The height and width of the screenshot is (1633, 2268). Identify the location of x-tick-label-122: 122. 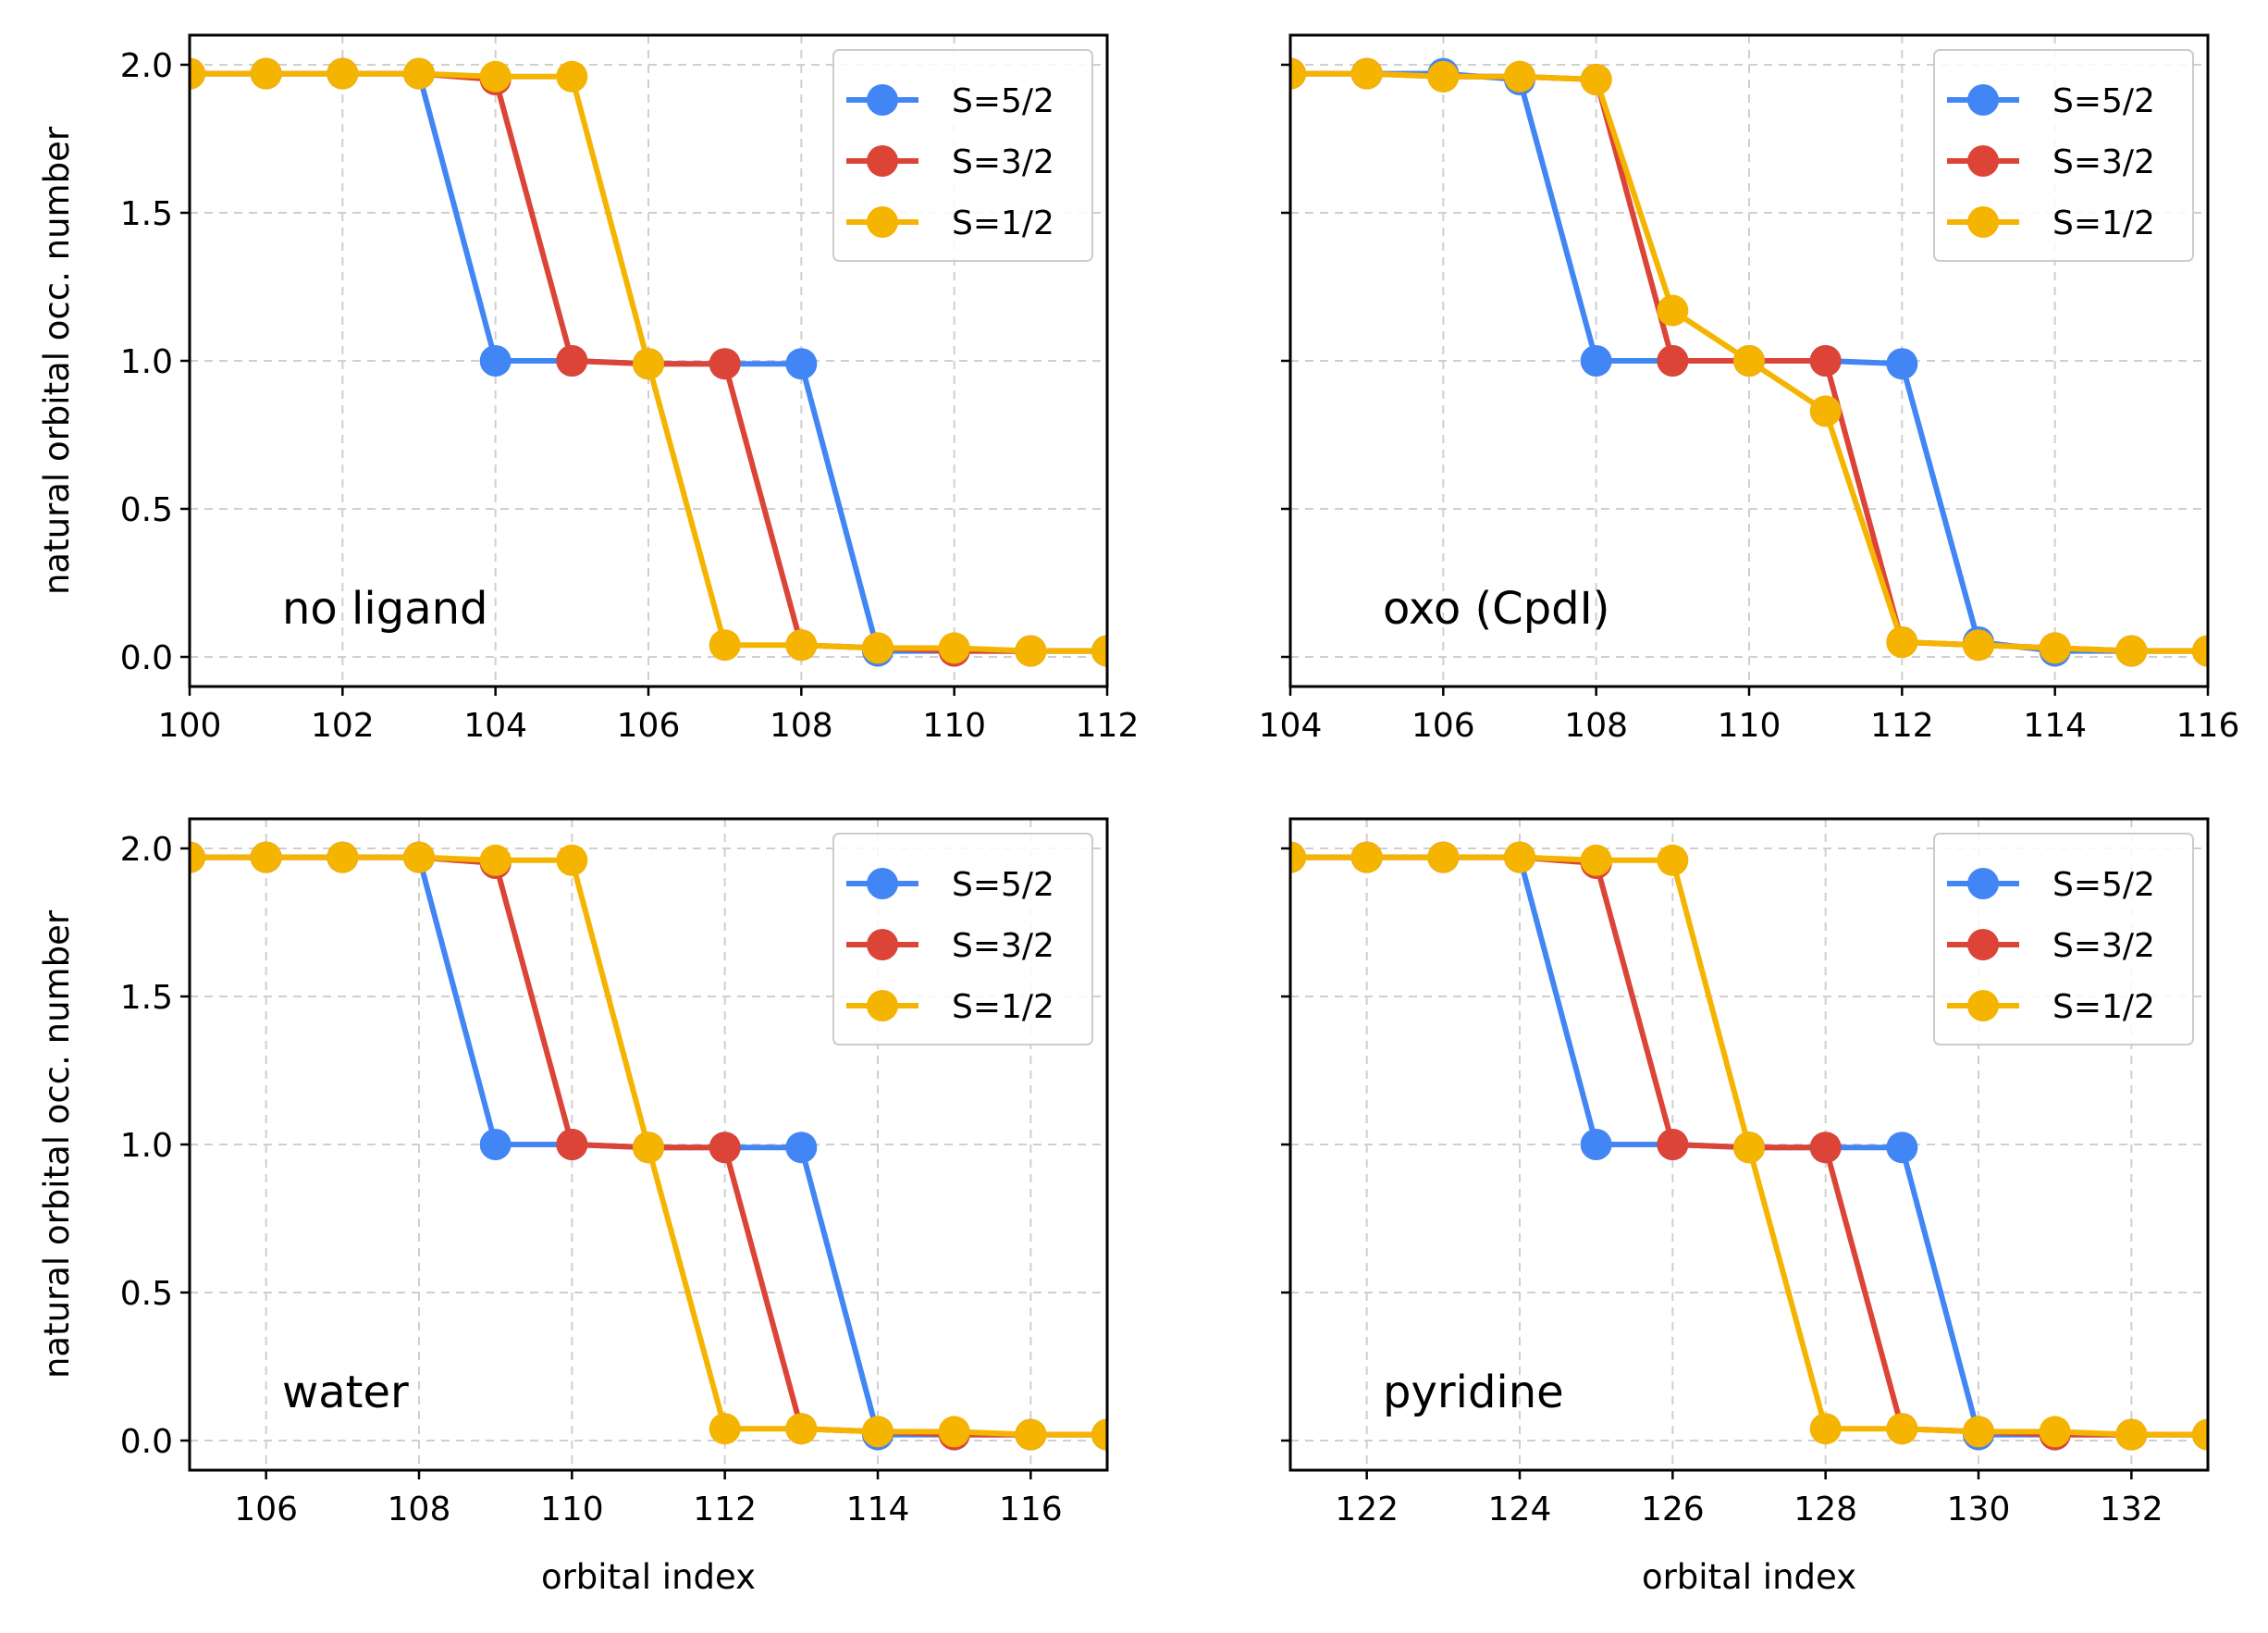
(1367, 1509).